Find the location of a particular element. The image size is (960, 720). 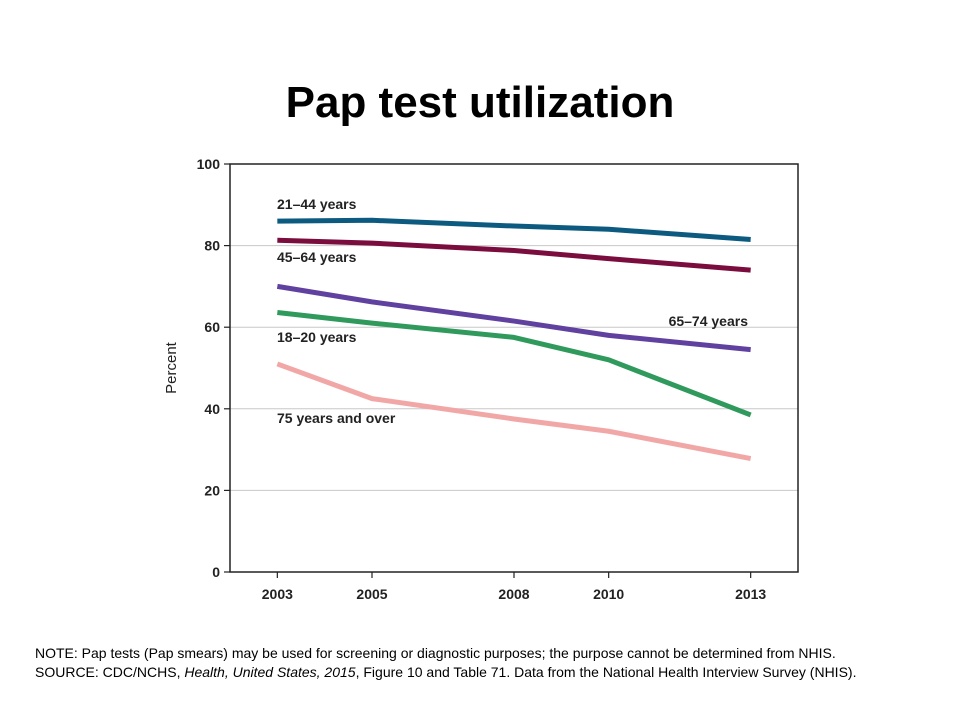

series-label: 65–74 years is located at coordinates (709, 321).